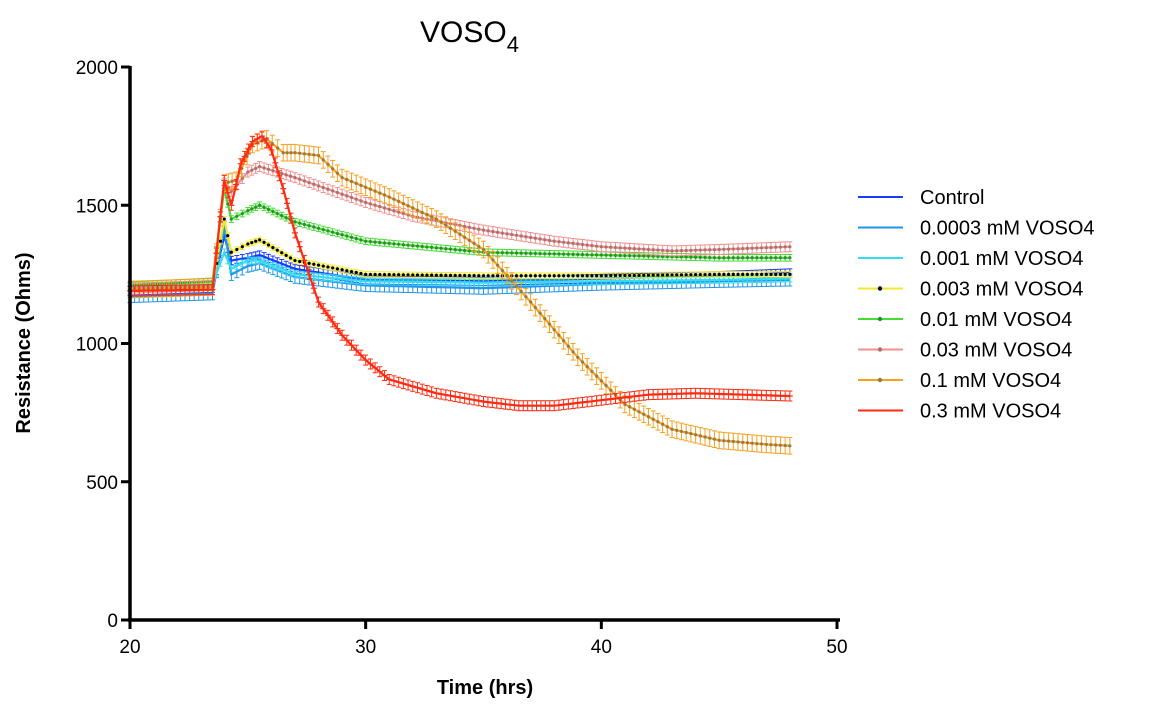  I want to click on x-tick-label: 30, so click(365, 647).